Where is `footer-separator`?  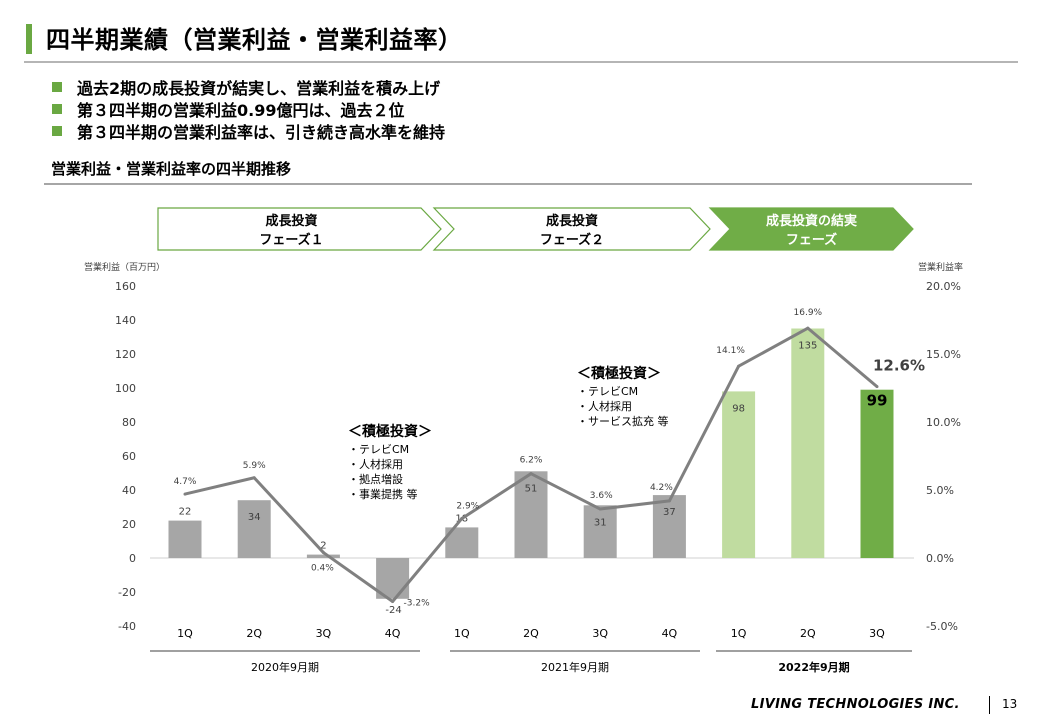
footer-separator is located at coordinates (989, 705).